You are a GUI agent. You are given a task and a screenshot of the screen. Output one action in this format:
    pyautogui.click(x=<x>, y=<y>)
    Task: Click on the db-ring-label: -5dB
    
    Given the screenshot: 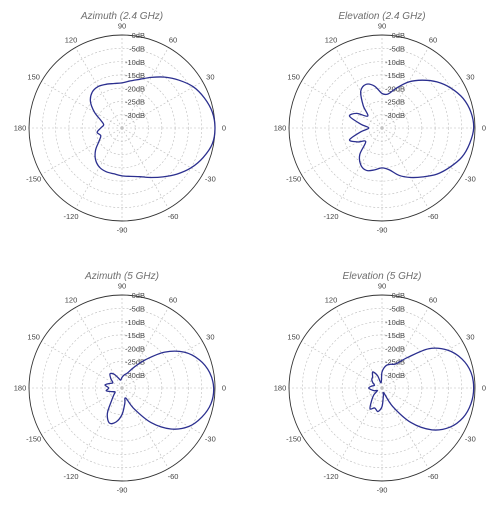 What is the action you would take?
    pyautogui.click(x=137, y=308)
    